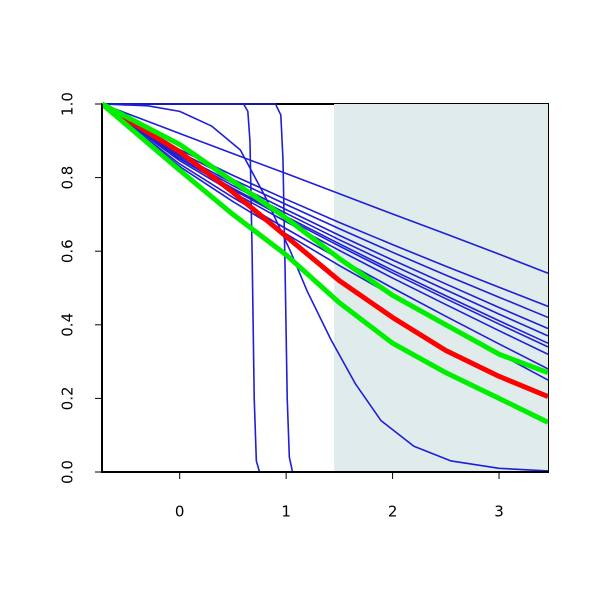 This screenshot has width=600, height=600. I want to click on y-tick-label: 0.8, so click(68, 178).